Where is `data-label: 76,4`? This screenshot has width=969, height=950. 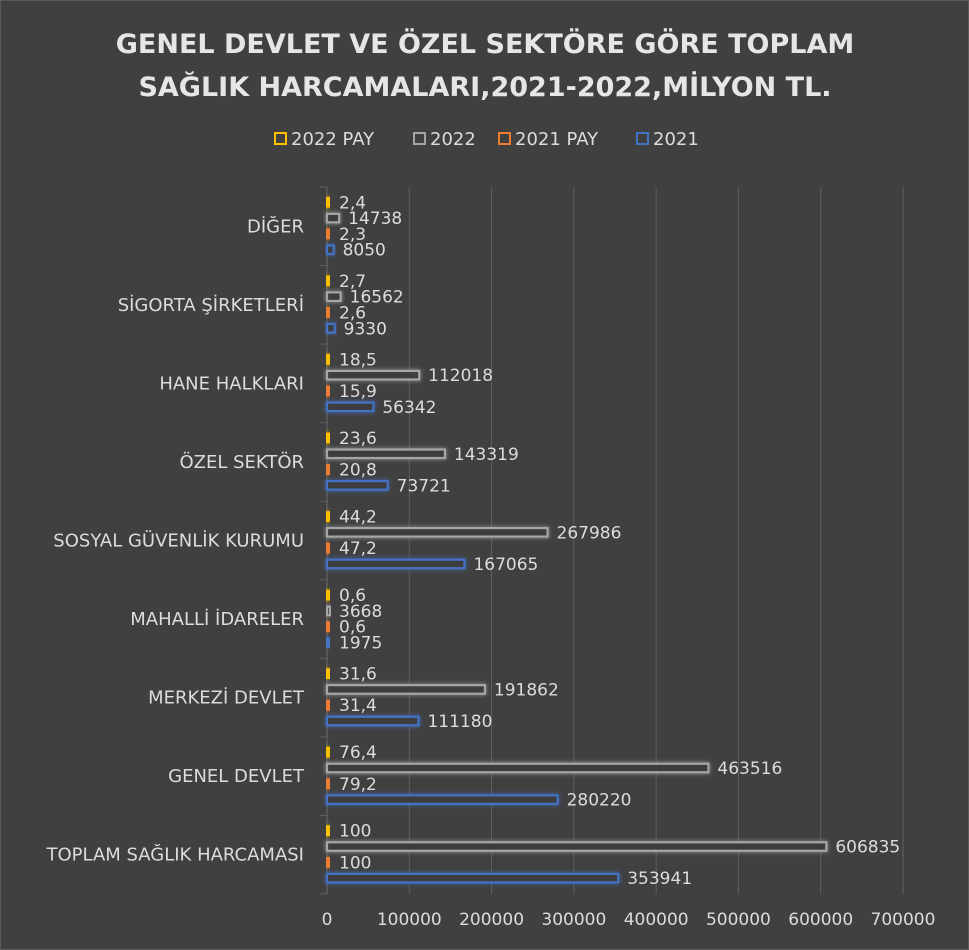
data-label: 76,4 is located at coordinates (358, 753).